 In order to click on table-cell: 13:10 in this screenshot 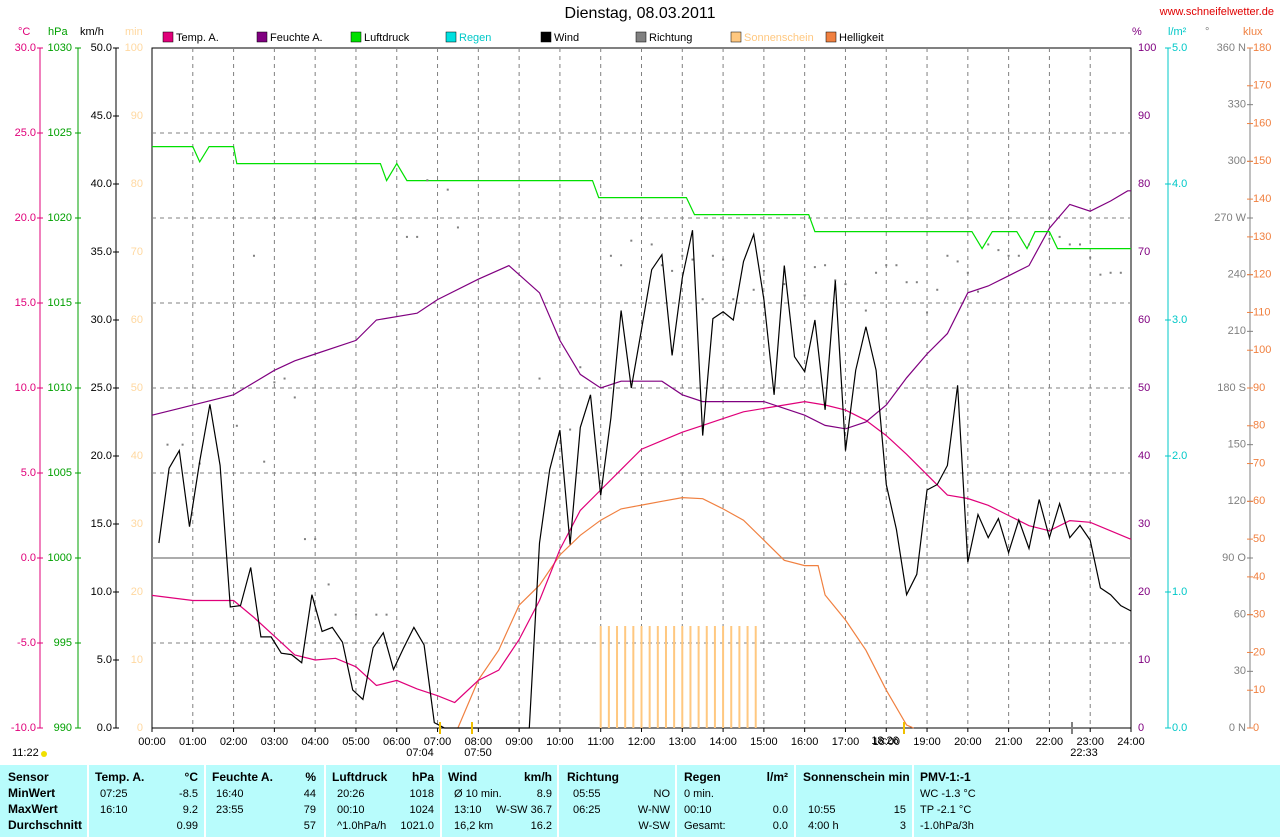, I will do `click(468, 810)`.